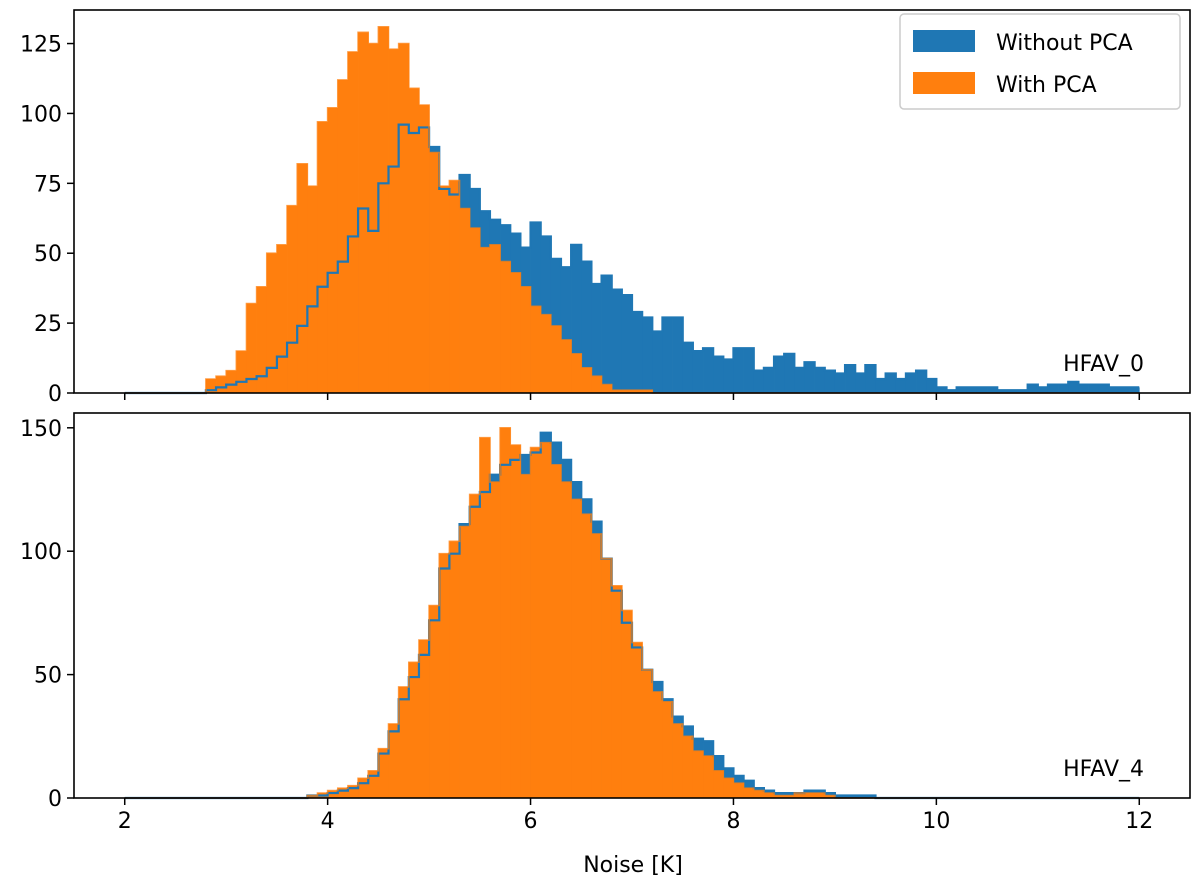 The height and width of the screenshot is (891, 1200). I want to click on x-tick-label: 4, so click(328, 821).